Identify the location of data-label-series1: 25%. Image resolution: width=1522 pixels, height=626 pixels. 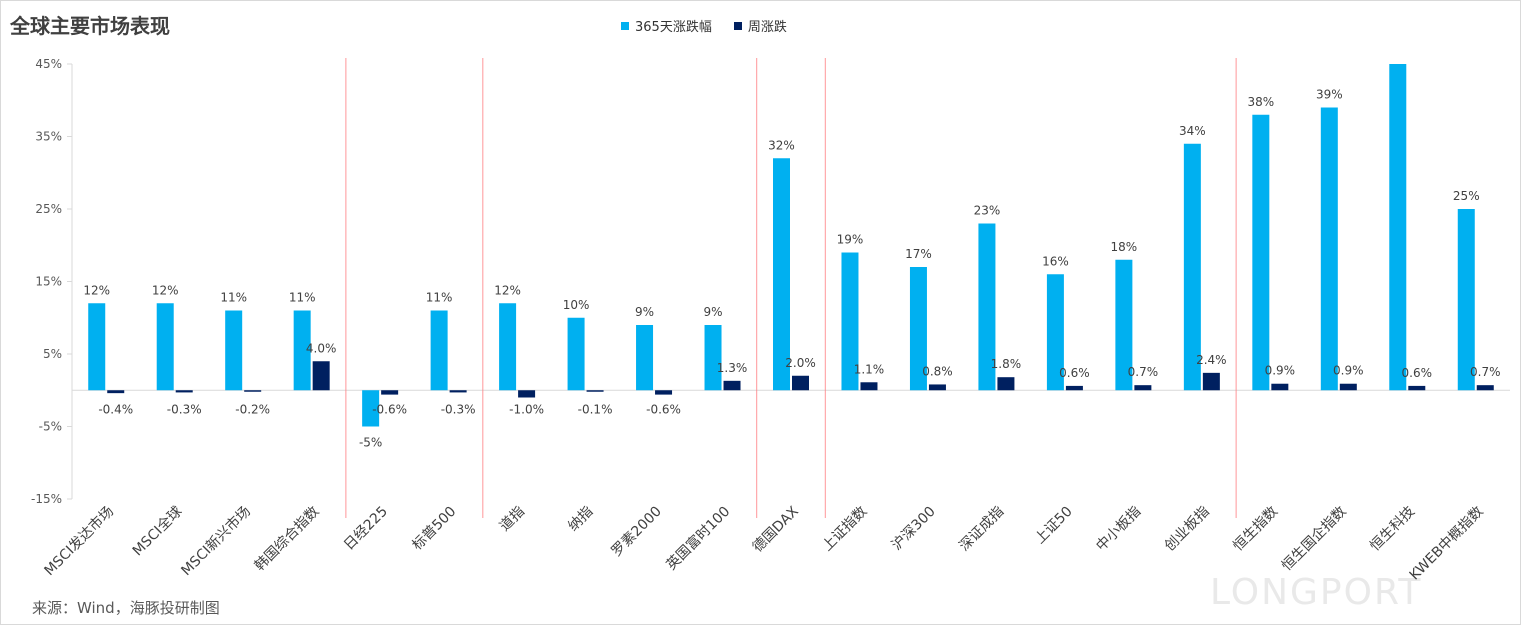
(1466, 196).